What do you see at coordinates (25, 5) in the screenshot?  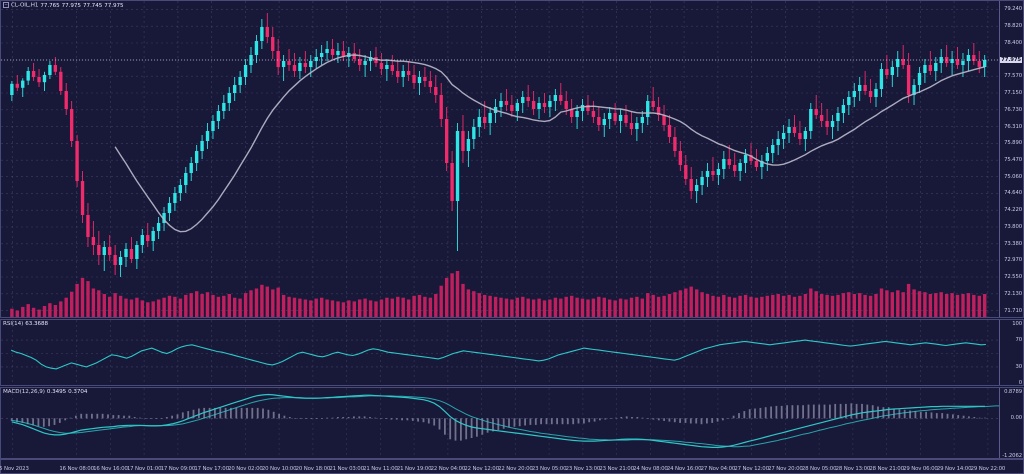 I see `symbol-timeframe-label: CL-OIL,H1` at bounding box center [25, 5].